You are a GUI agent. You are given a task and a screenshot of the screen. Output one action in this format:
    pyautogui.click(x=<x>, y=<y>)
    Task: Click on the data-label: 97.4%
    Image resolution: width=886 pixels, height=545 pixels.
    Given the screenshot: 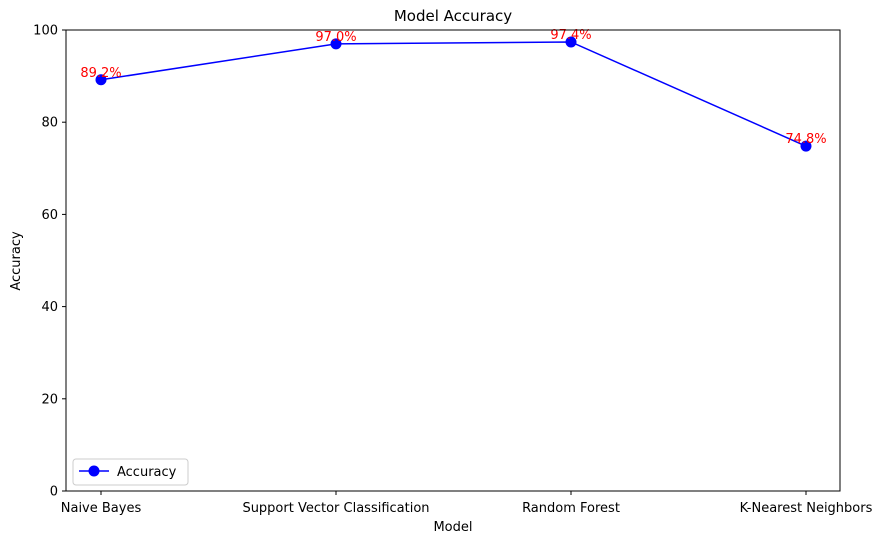 What is the action you would take?
    pyautogui.click(x=570, y=35)
    